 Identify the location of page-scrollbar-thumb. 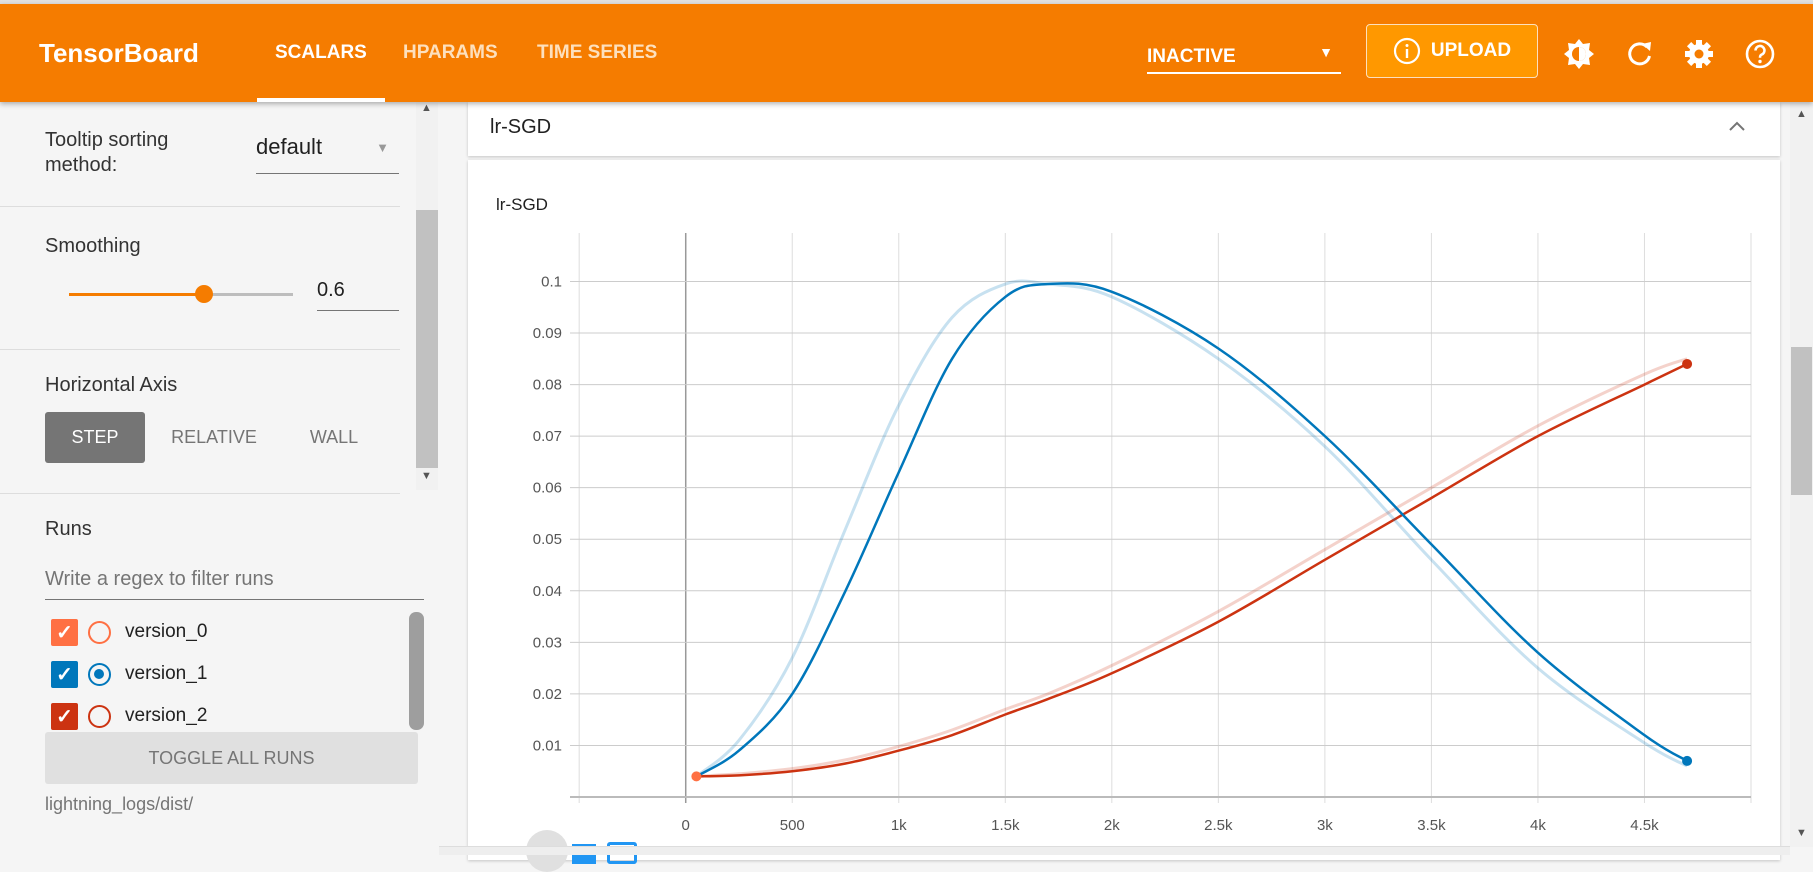
(1801, 421).